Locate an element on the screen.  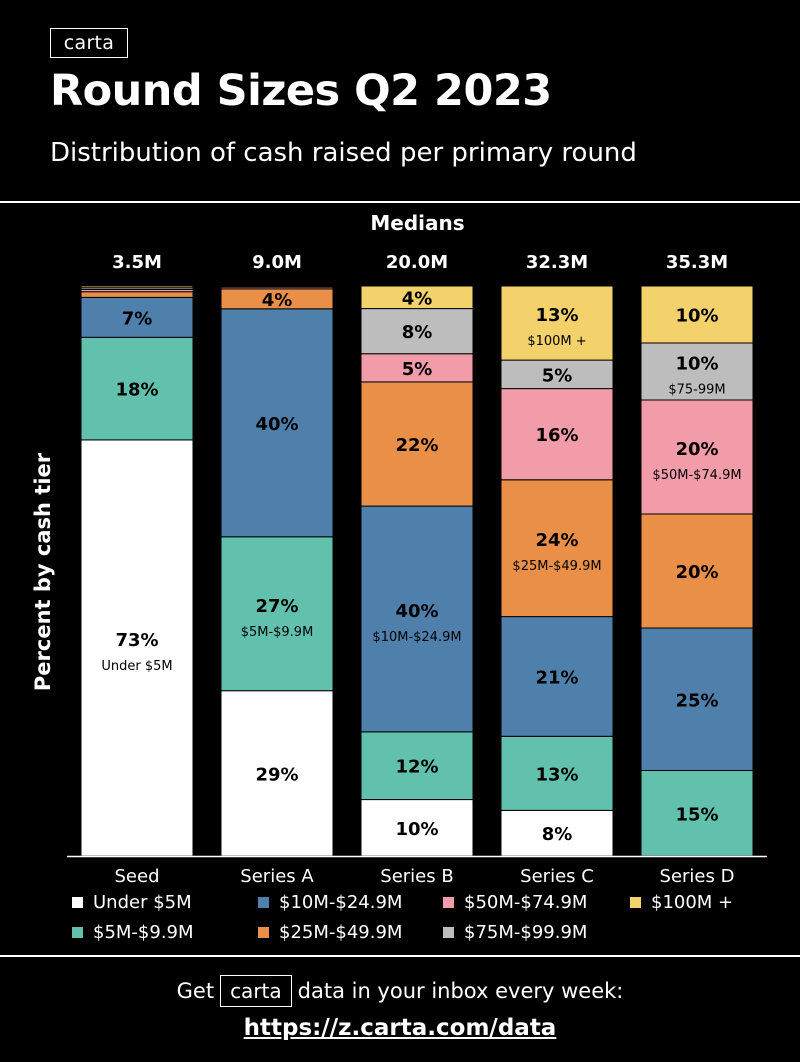
tier-sublabel: Under $5M is located at coordinates (136, 666).